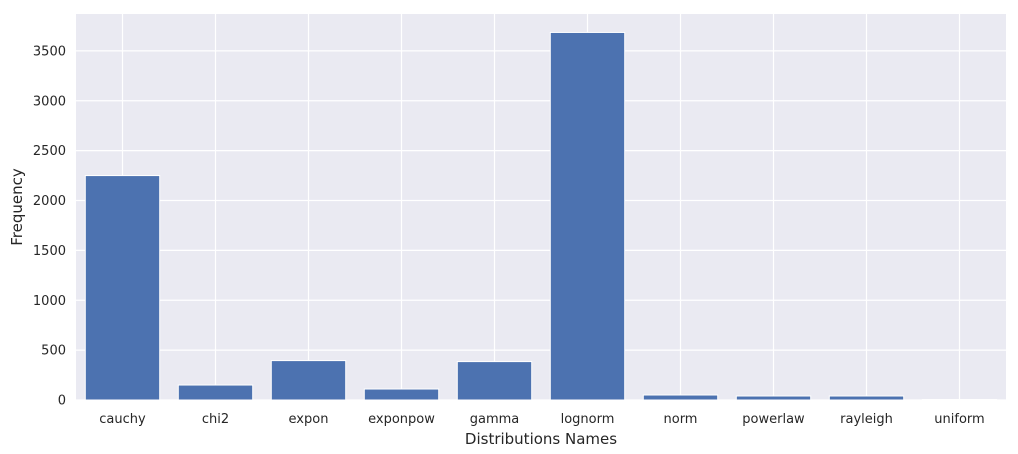 This screenshot has width=1018, height=454. What do you see at coordinates (53, 351) in the screenshot?
I see `y-tick-label: 500` at bounding box center [53, 351].